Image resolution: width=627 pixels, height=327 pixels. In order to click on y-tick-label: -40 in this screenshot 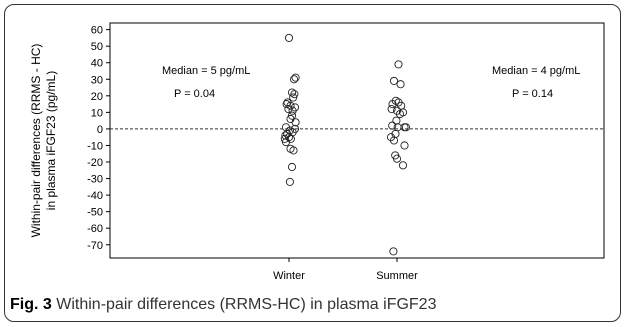, I will do `click(95, 196)`.